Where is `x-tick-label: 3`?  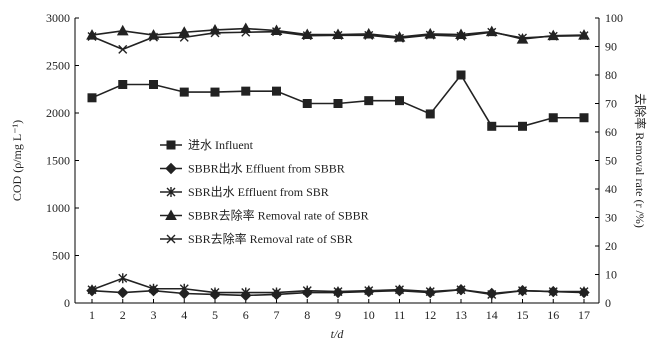 x-tick-label: 3 is located at coordinates (154, 315).